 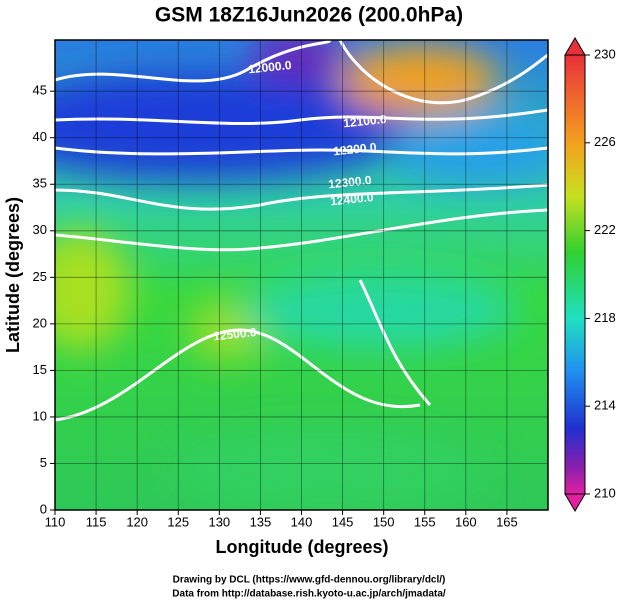 I want to click on y-tick-label: 5, so click(x=43, y=462).